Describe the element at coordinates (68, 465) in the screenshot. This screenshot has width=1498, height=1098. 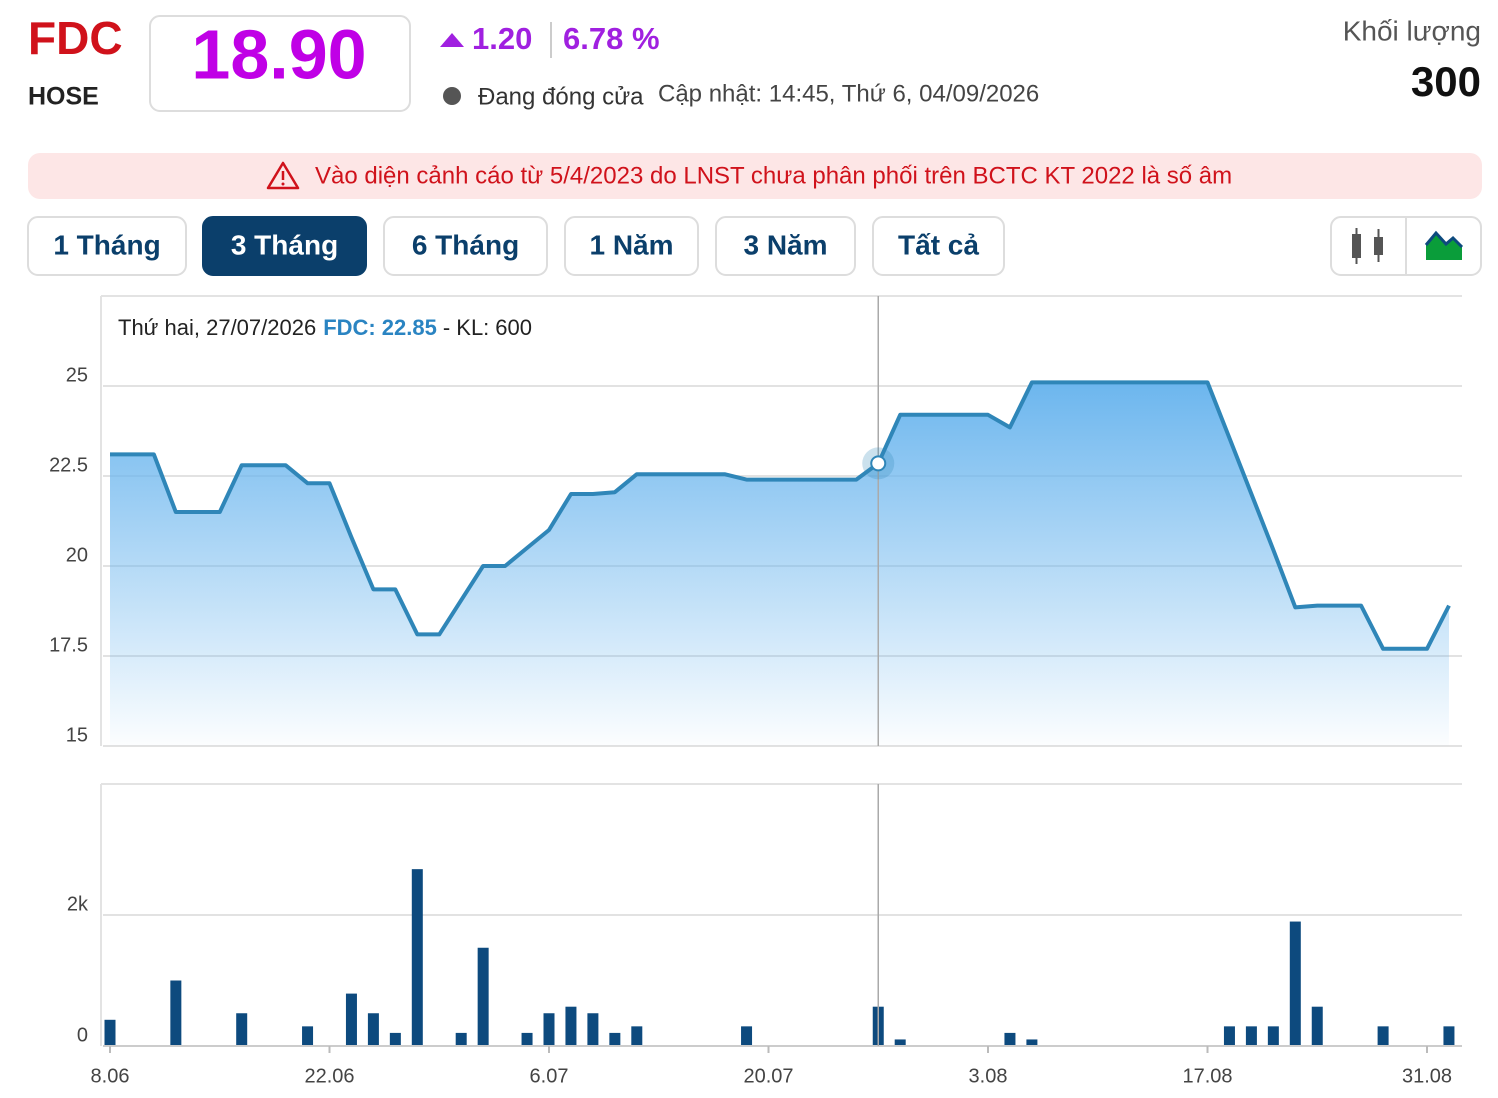
I see `y-tick-label: 22.5` at that location.